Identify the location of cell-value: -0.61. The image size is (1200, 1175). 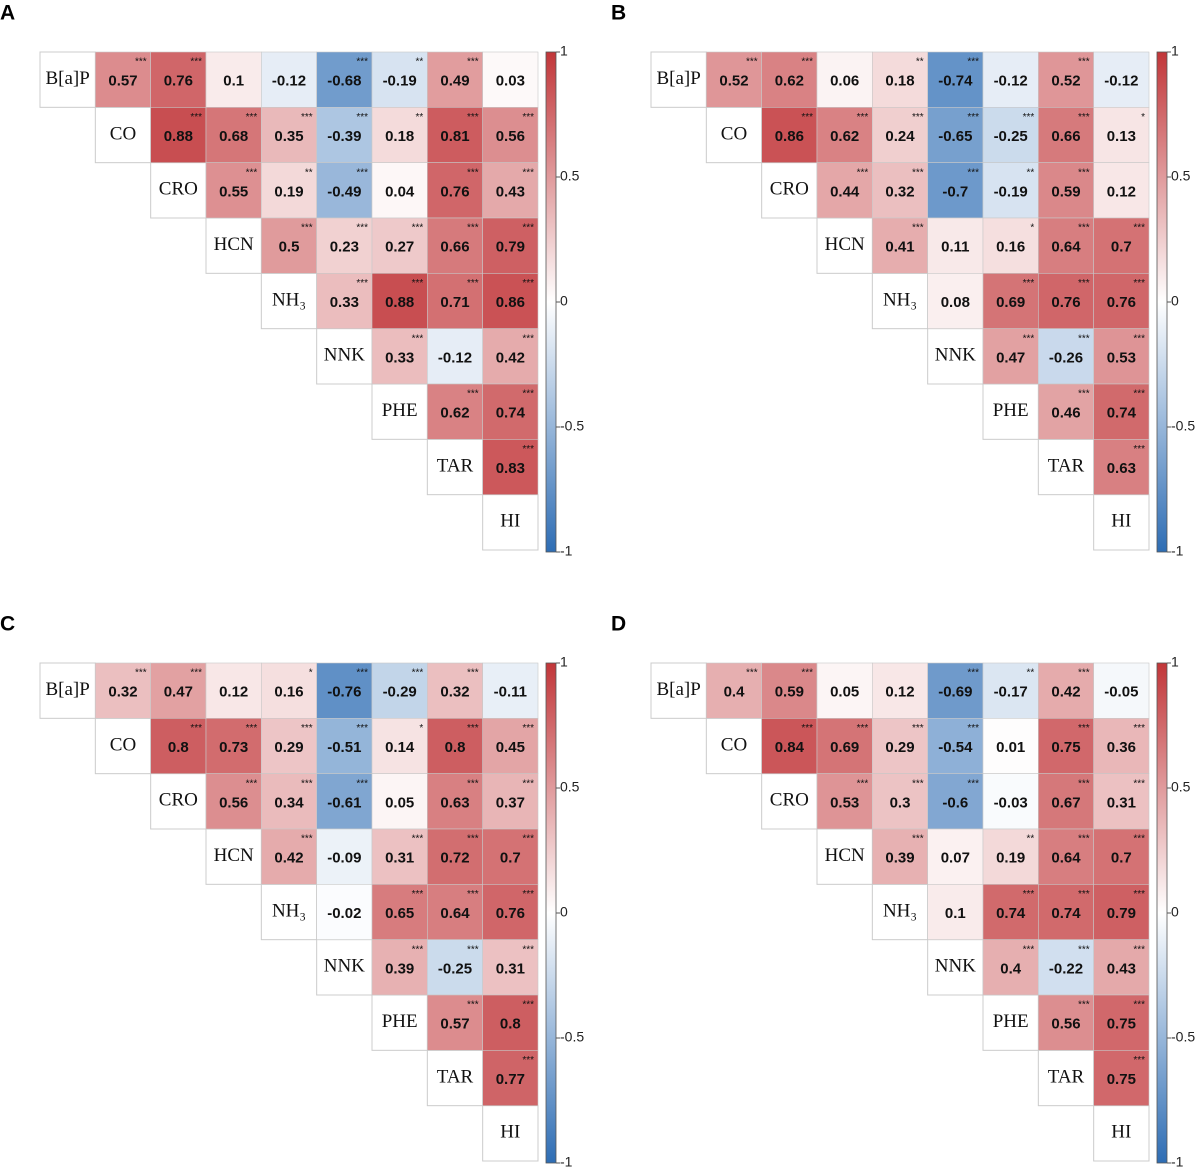
(344, 802).